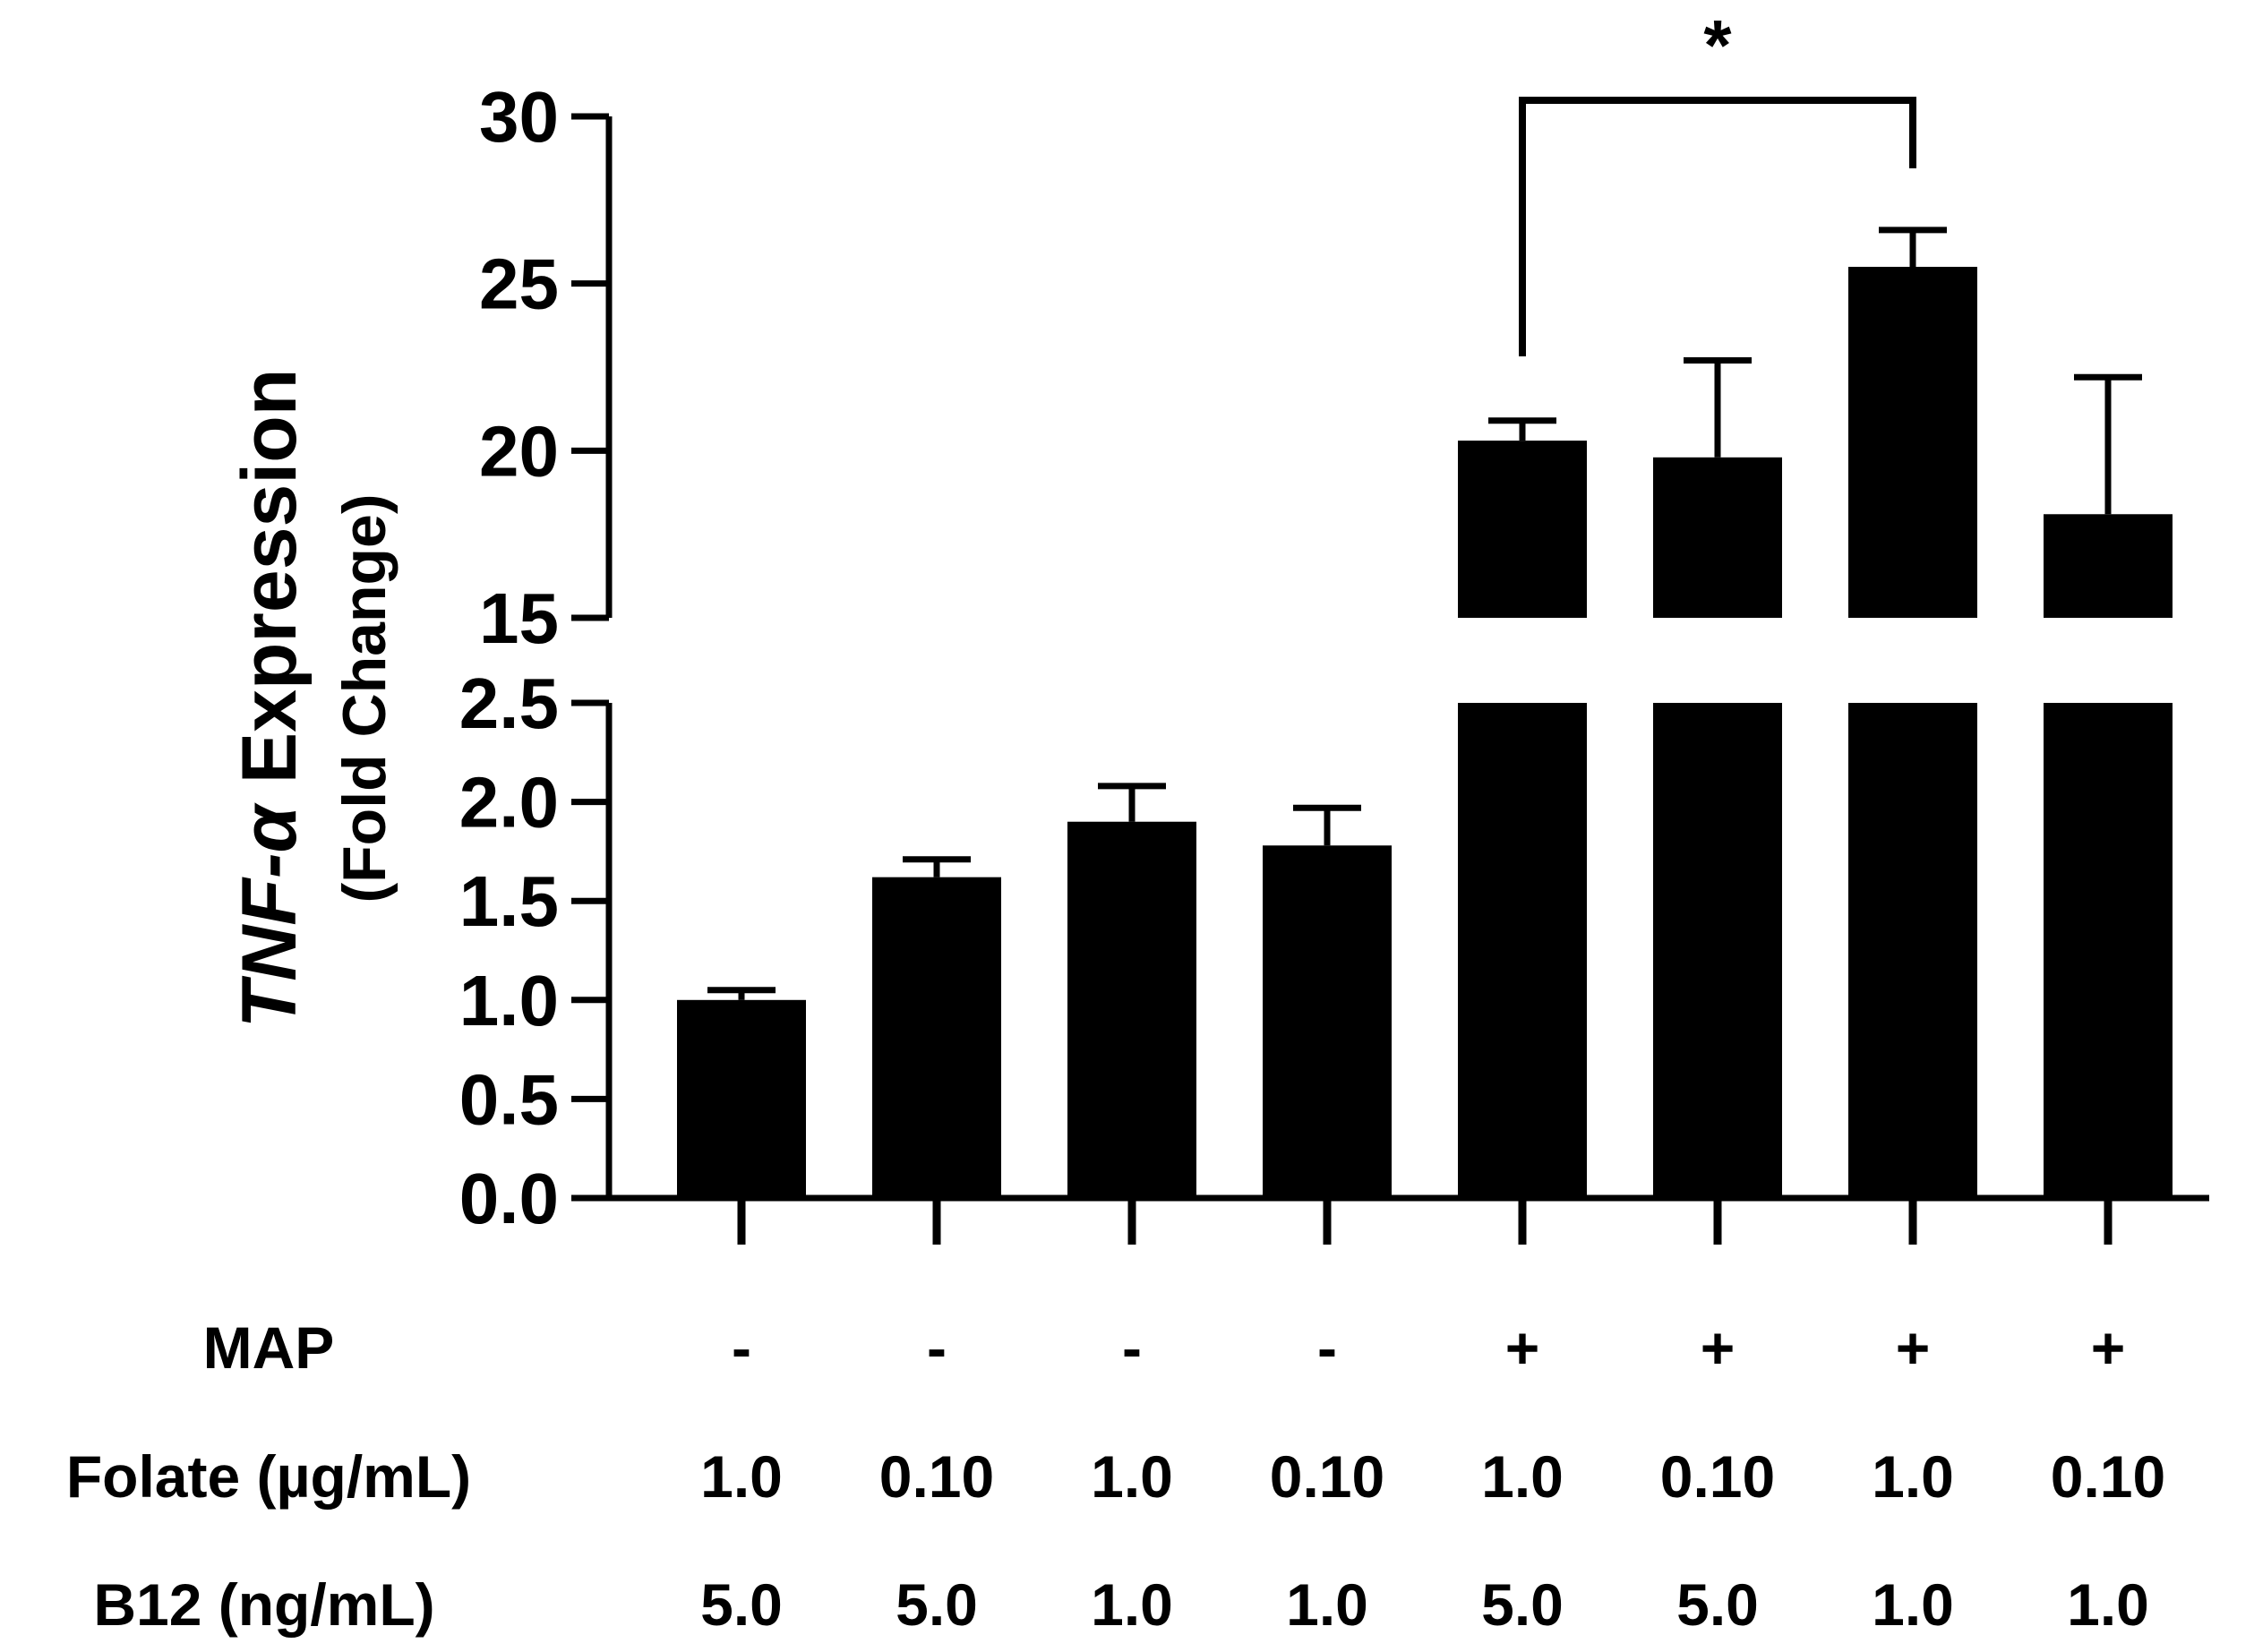  Describe the element at coordinates (509, 901) in the screenshot. I see `y-tick-label: 1.5` at that location.